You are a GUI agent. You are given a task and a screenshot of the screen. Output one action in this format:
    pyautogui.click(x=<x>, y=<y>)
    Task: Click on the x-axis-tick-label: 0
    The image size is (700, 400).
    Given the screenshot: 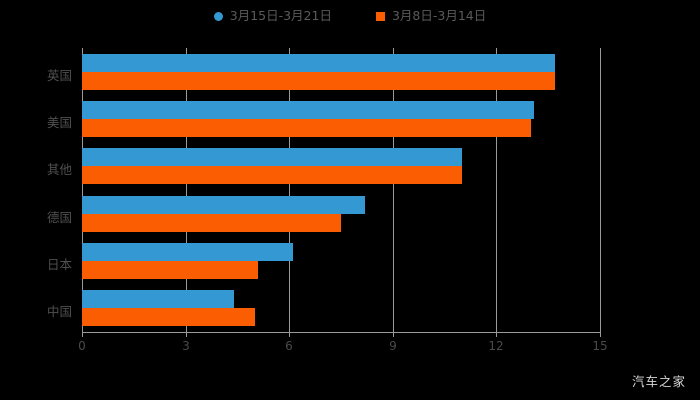 What is the action you would take?
    pyautogui.click(x=82, y=346)
    